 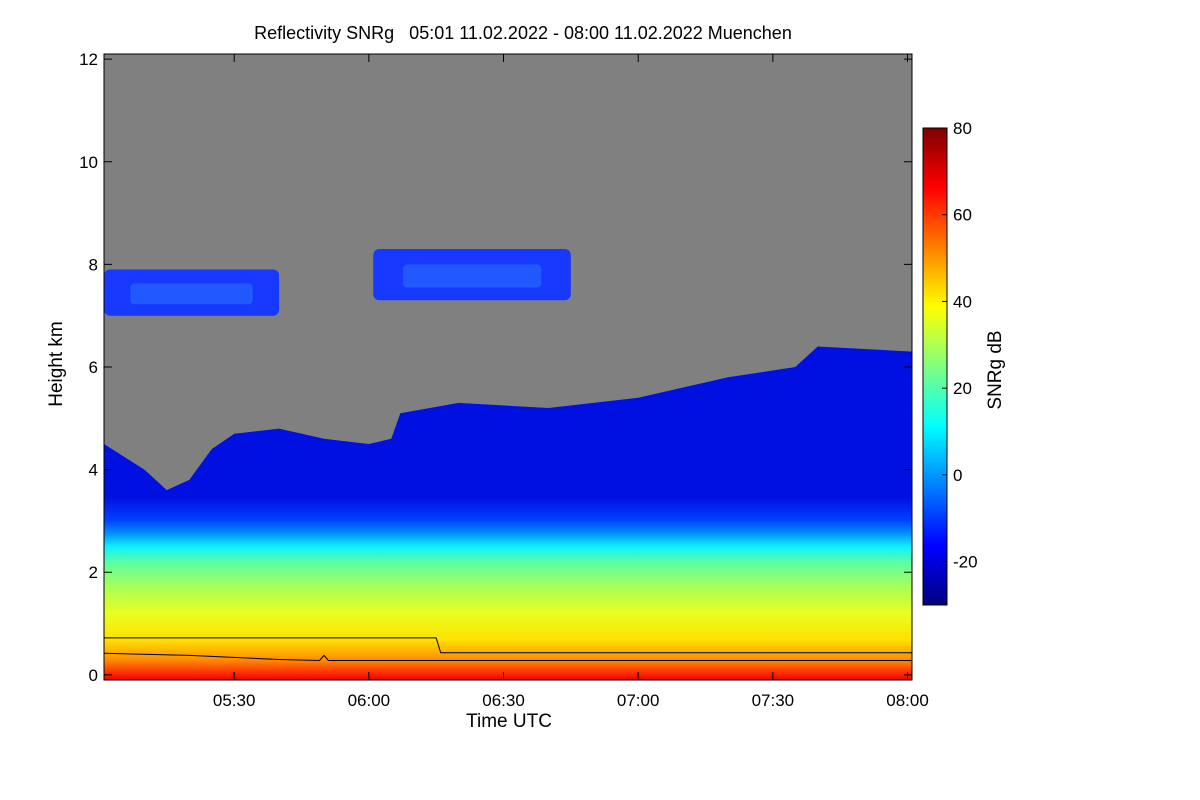 What do you see at coordinates (369, 700) in the screenshot?
I see `x-tick-label: 06:00` at bounding box center [369, 700].